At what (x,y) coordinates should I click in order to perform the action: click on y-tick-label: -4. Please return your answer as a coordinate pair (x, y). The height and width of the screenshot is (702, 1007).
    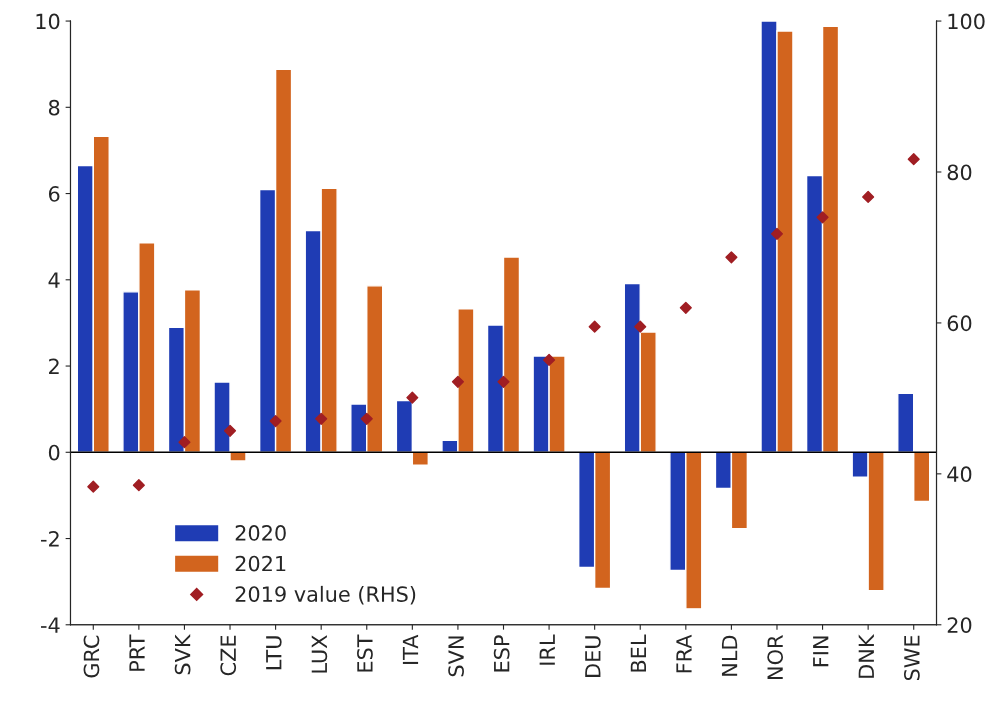
    Looking at the image, I should click on (50, 625).